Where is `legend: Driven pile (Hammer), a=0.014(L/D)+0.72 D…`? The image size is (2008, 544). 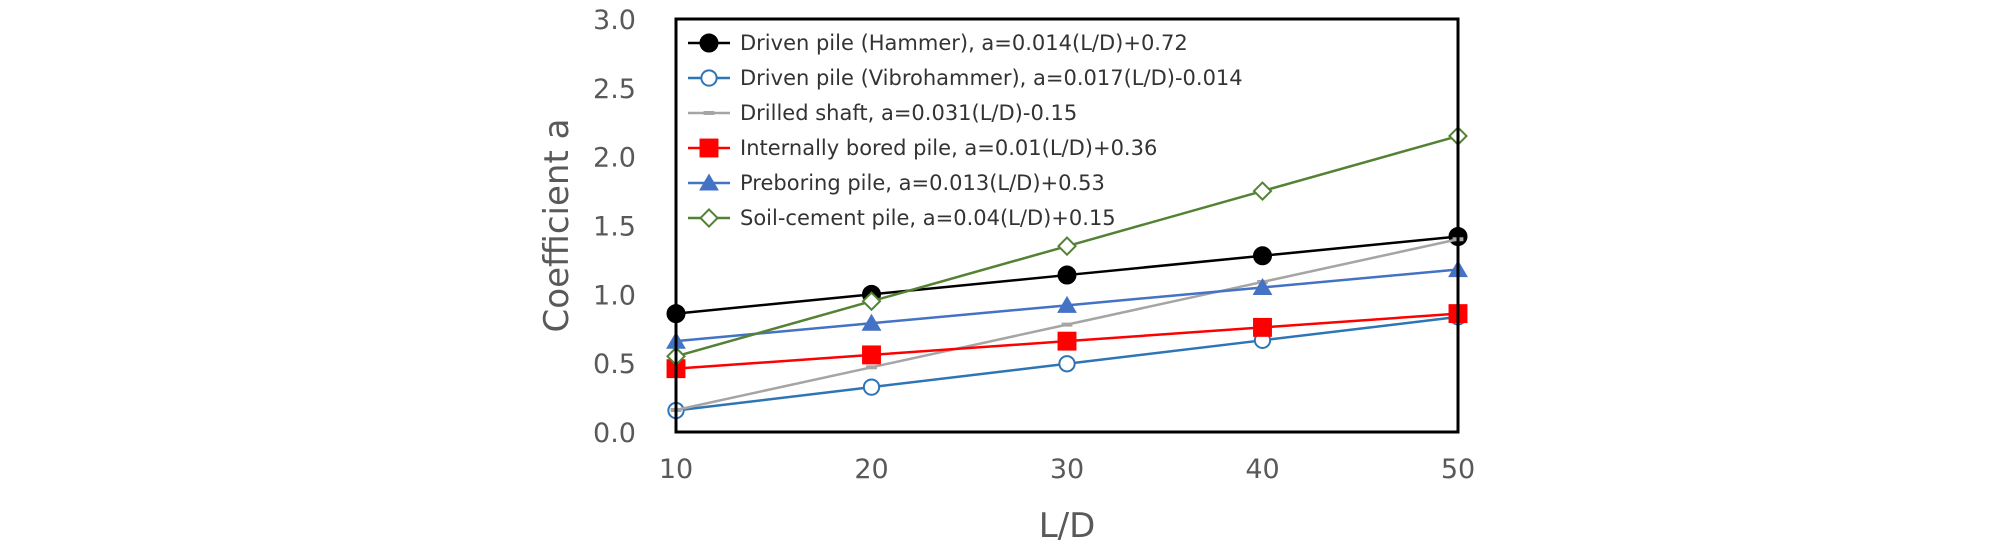
legend: Driven pile (Hammer), a=0.014(L/D)+0.72 D… is located at coordinates (965, 130).